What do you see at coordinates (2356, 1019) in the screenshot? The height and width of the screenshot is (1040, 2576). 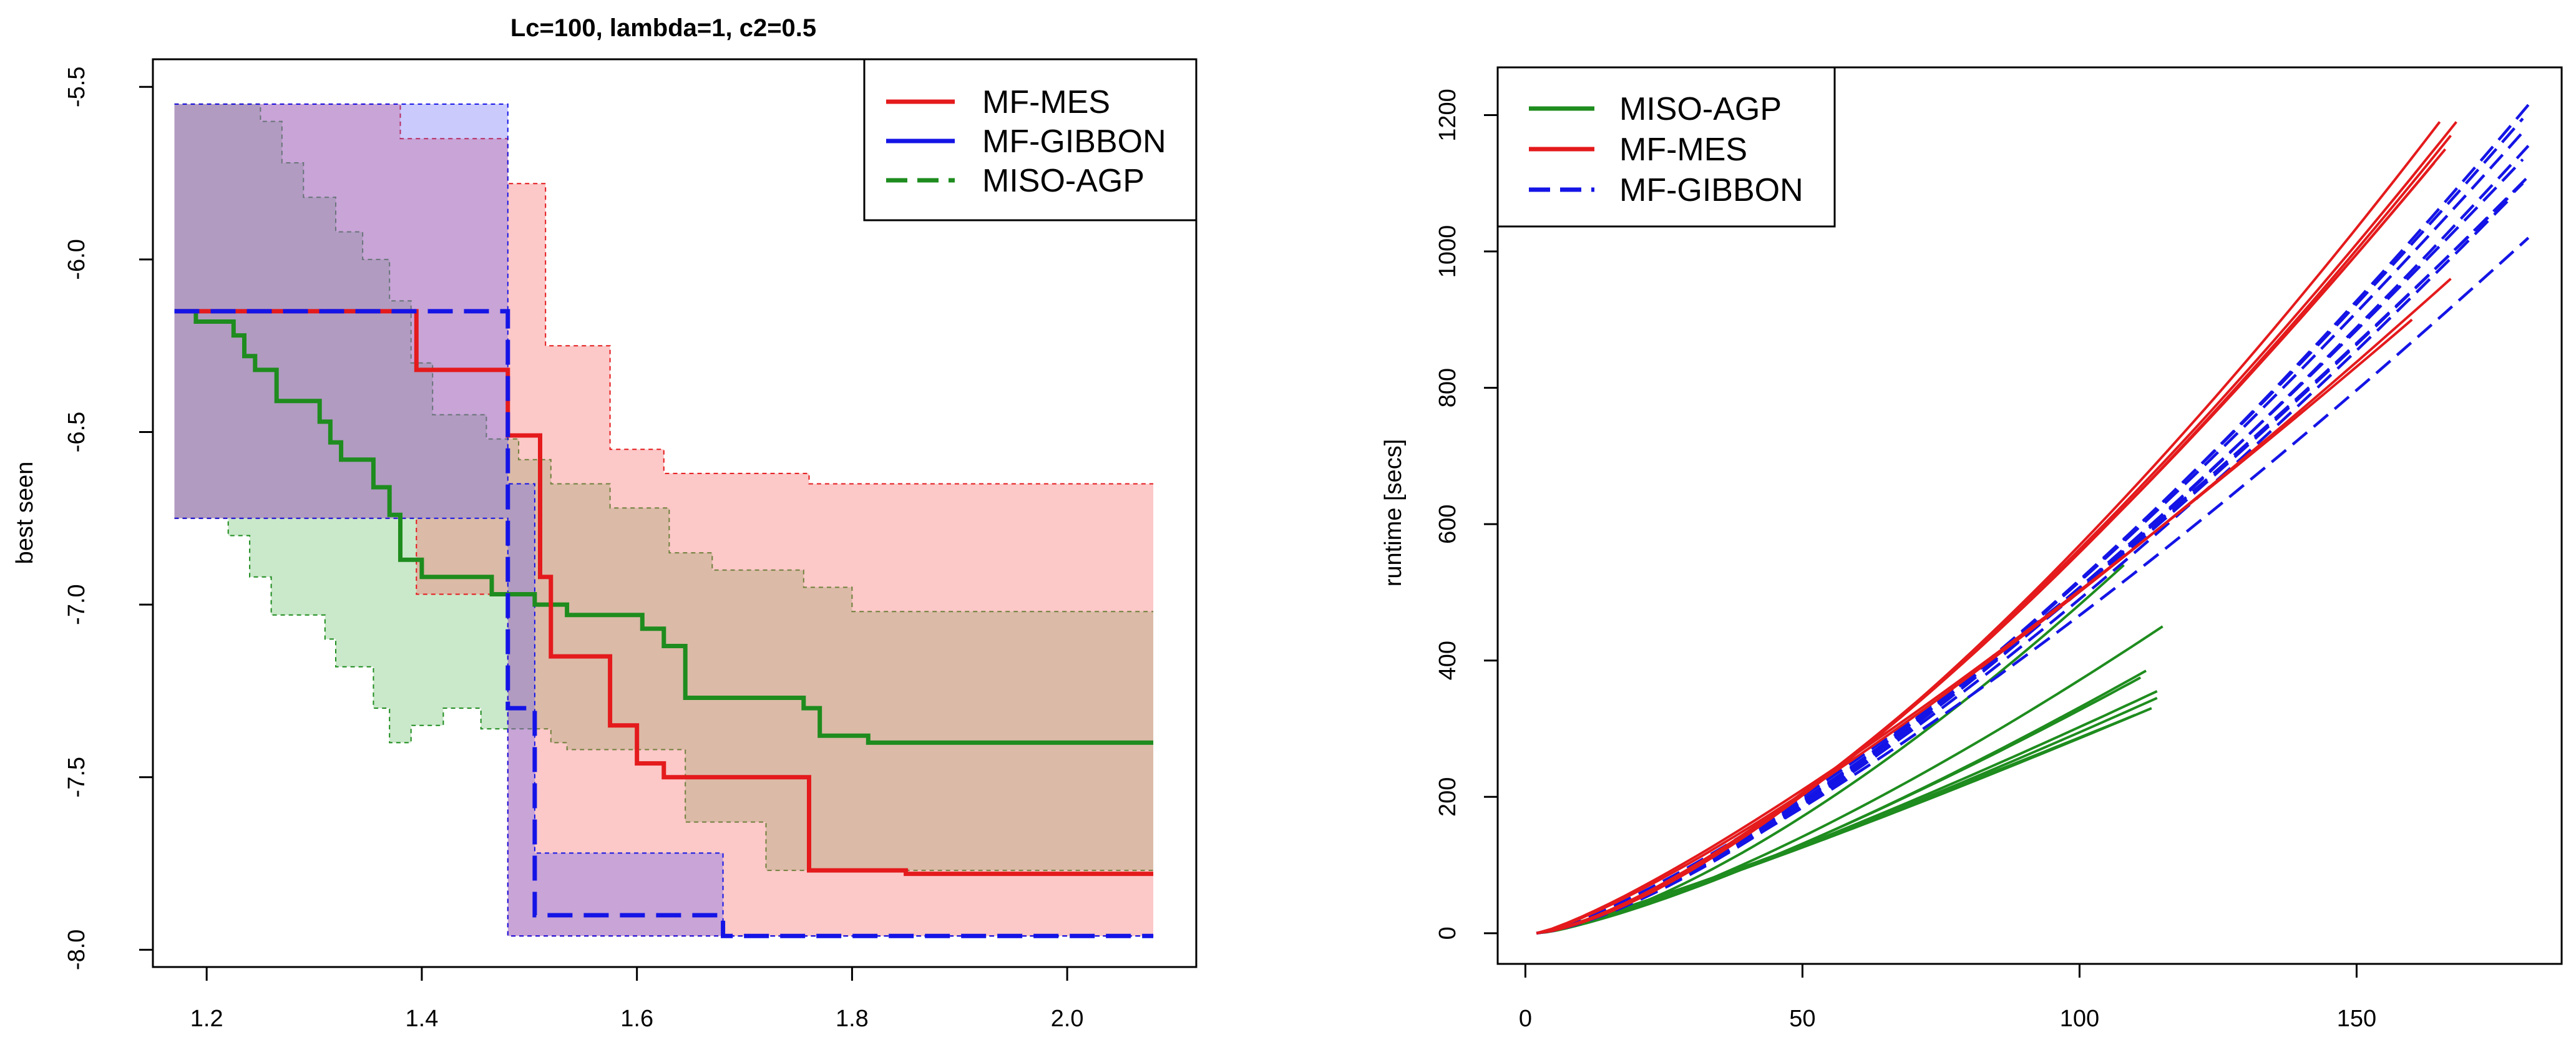 I see `right-chart-x-tick-label: 150` at bounding box center [2356, 1019].